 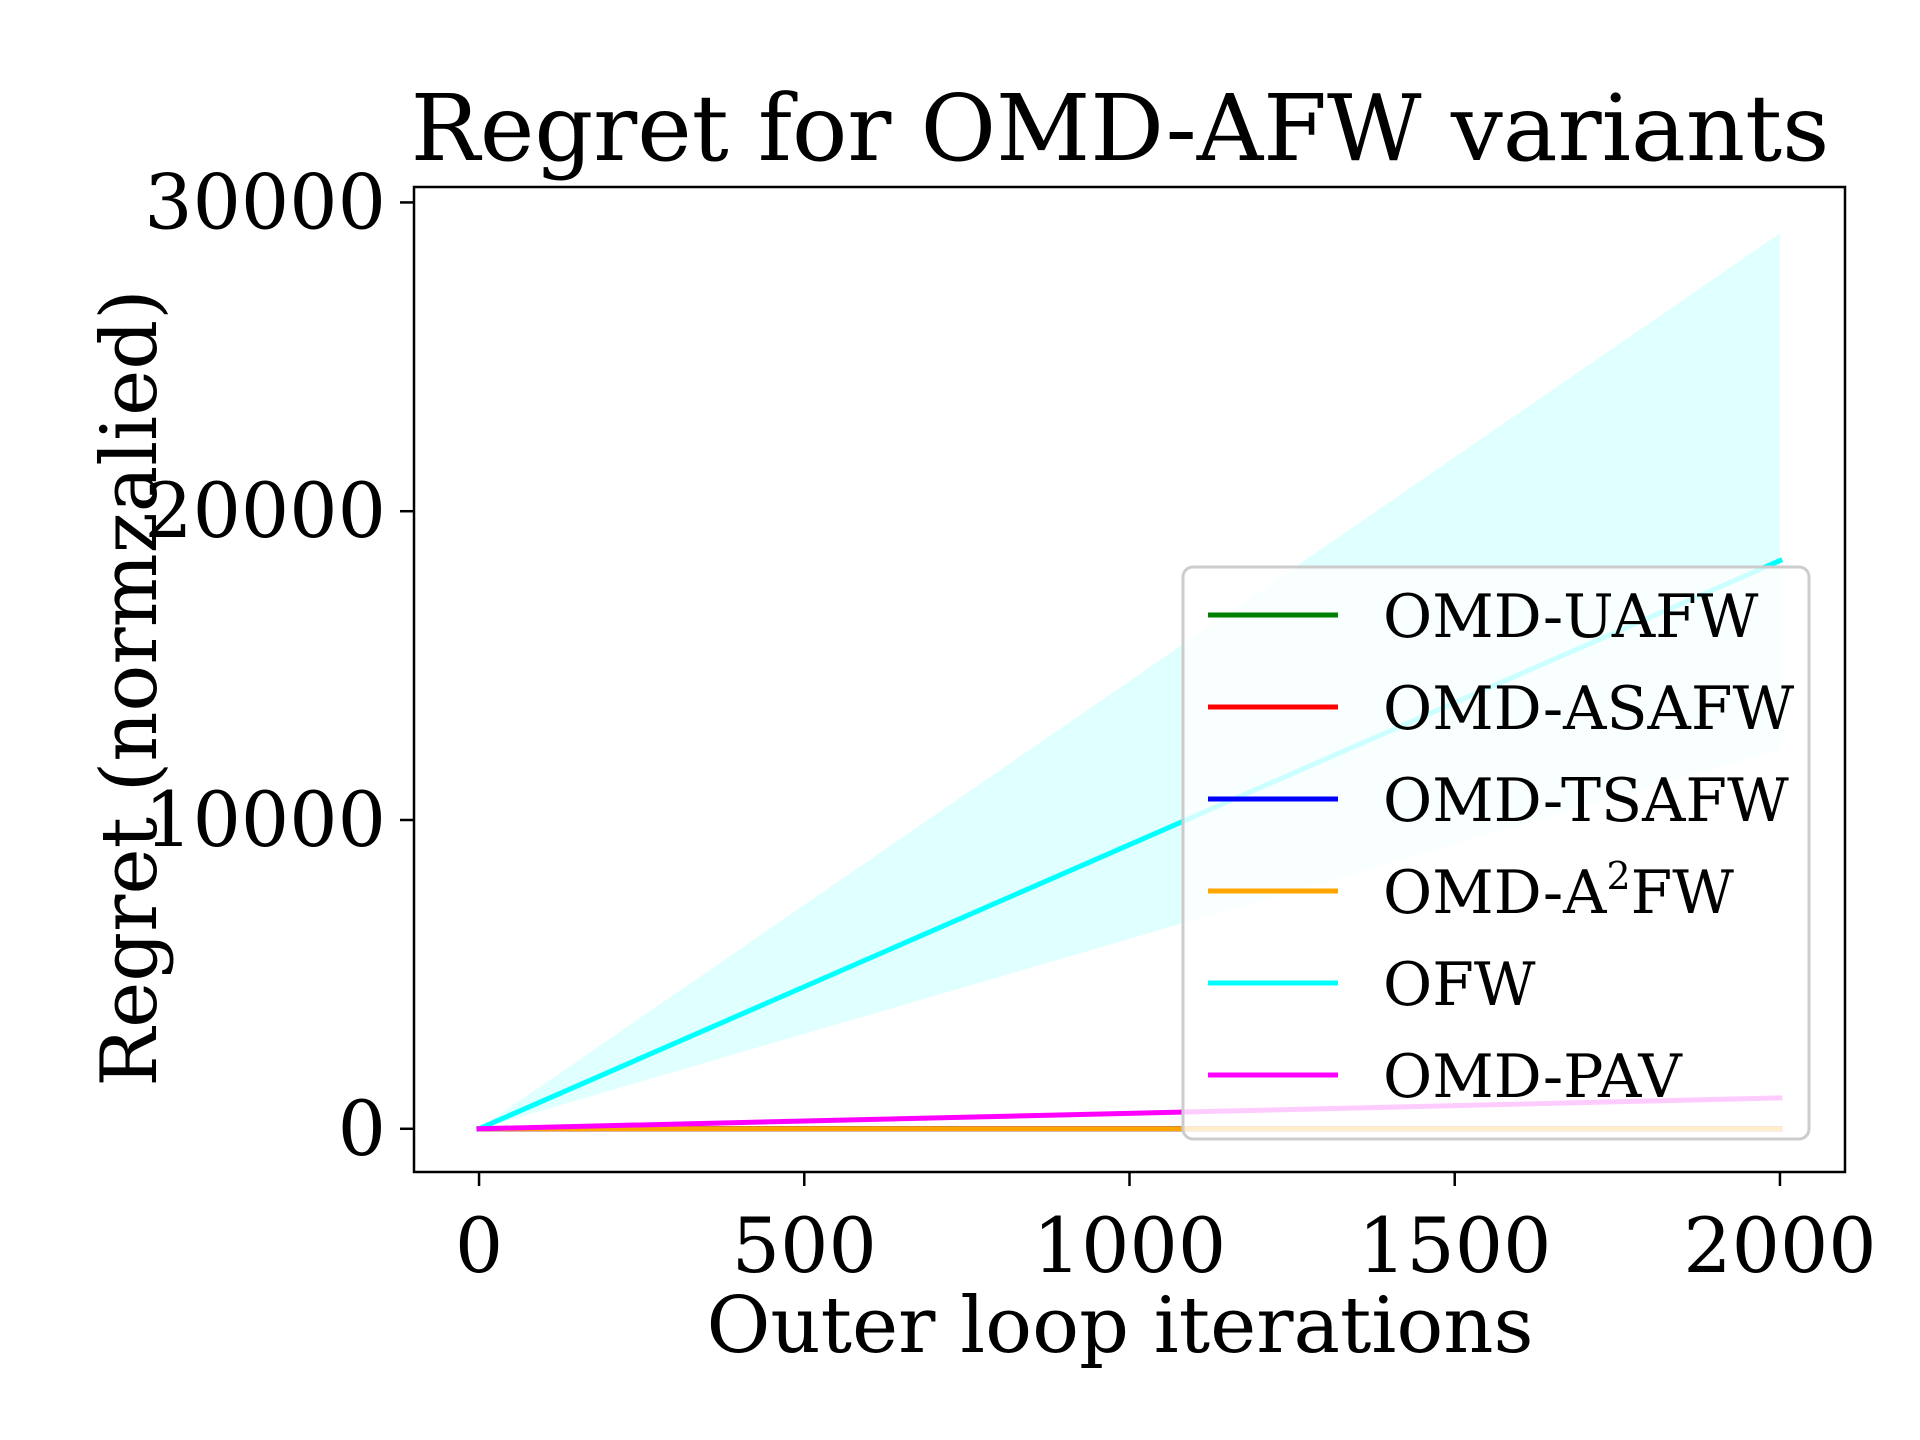 I want to click on legend-label: OMD-ASAFW, so click(x=1589, y=709).